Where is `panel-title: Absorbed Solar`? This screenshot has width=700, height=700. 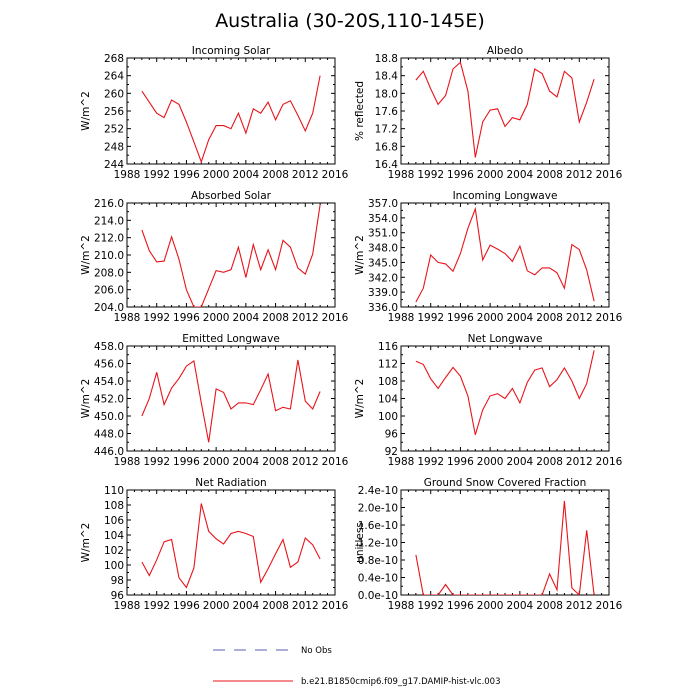
panel-title: Absorbed Solar is located at coordinates (231, 196).